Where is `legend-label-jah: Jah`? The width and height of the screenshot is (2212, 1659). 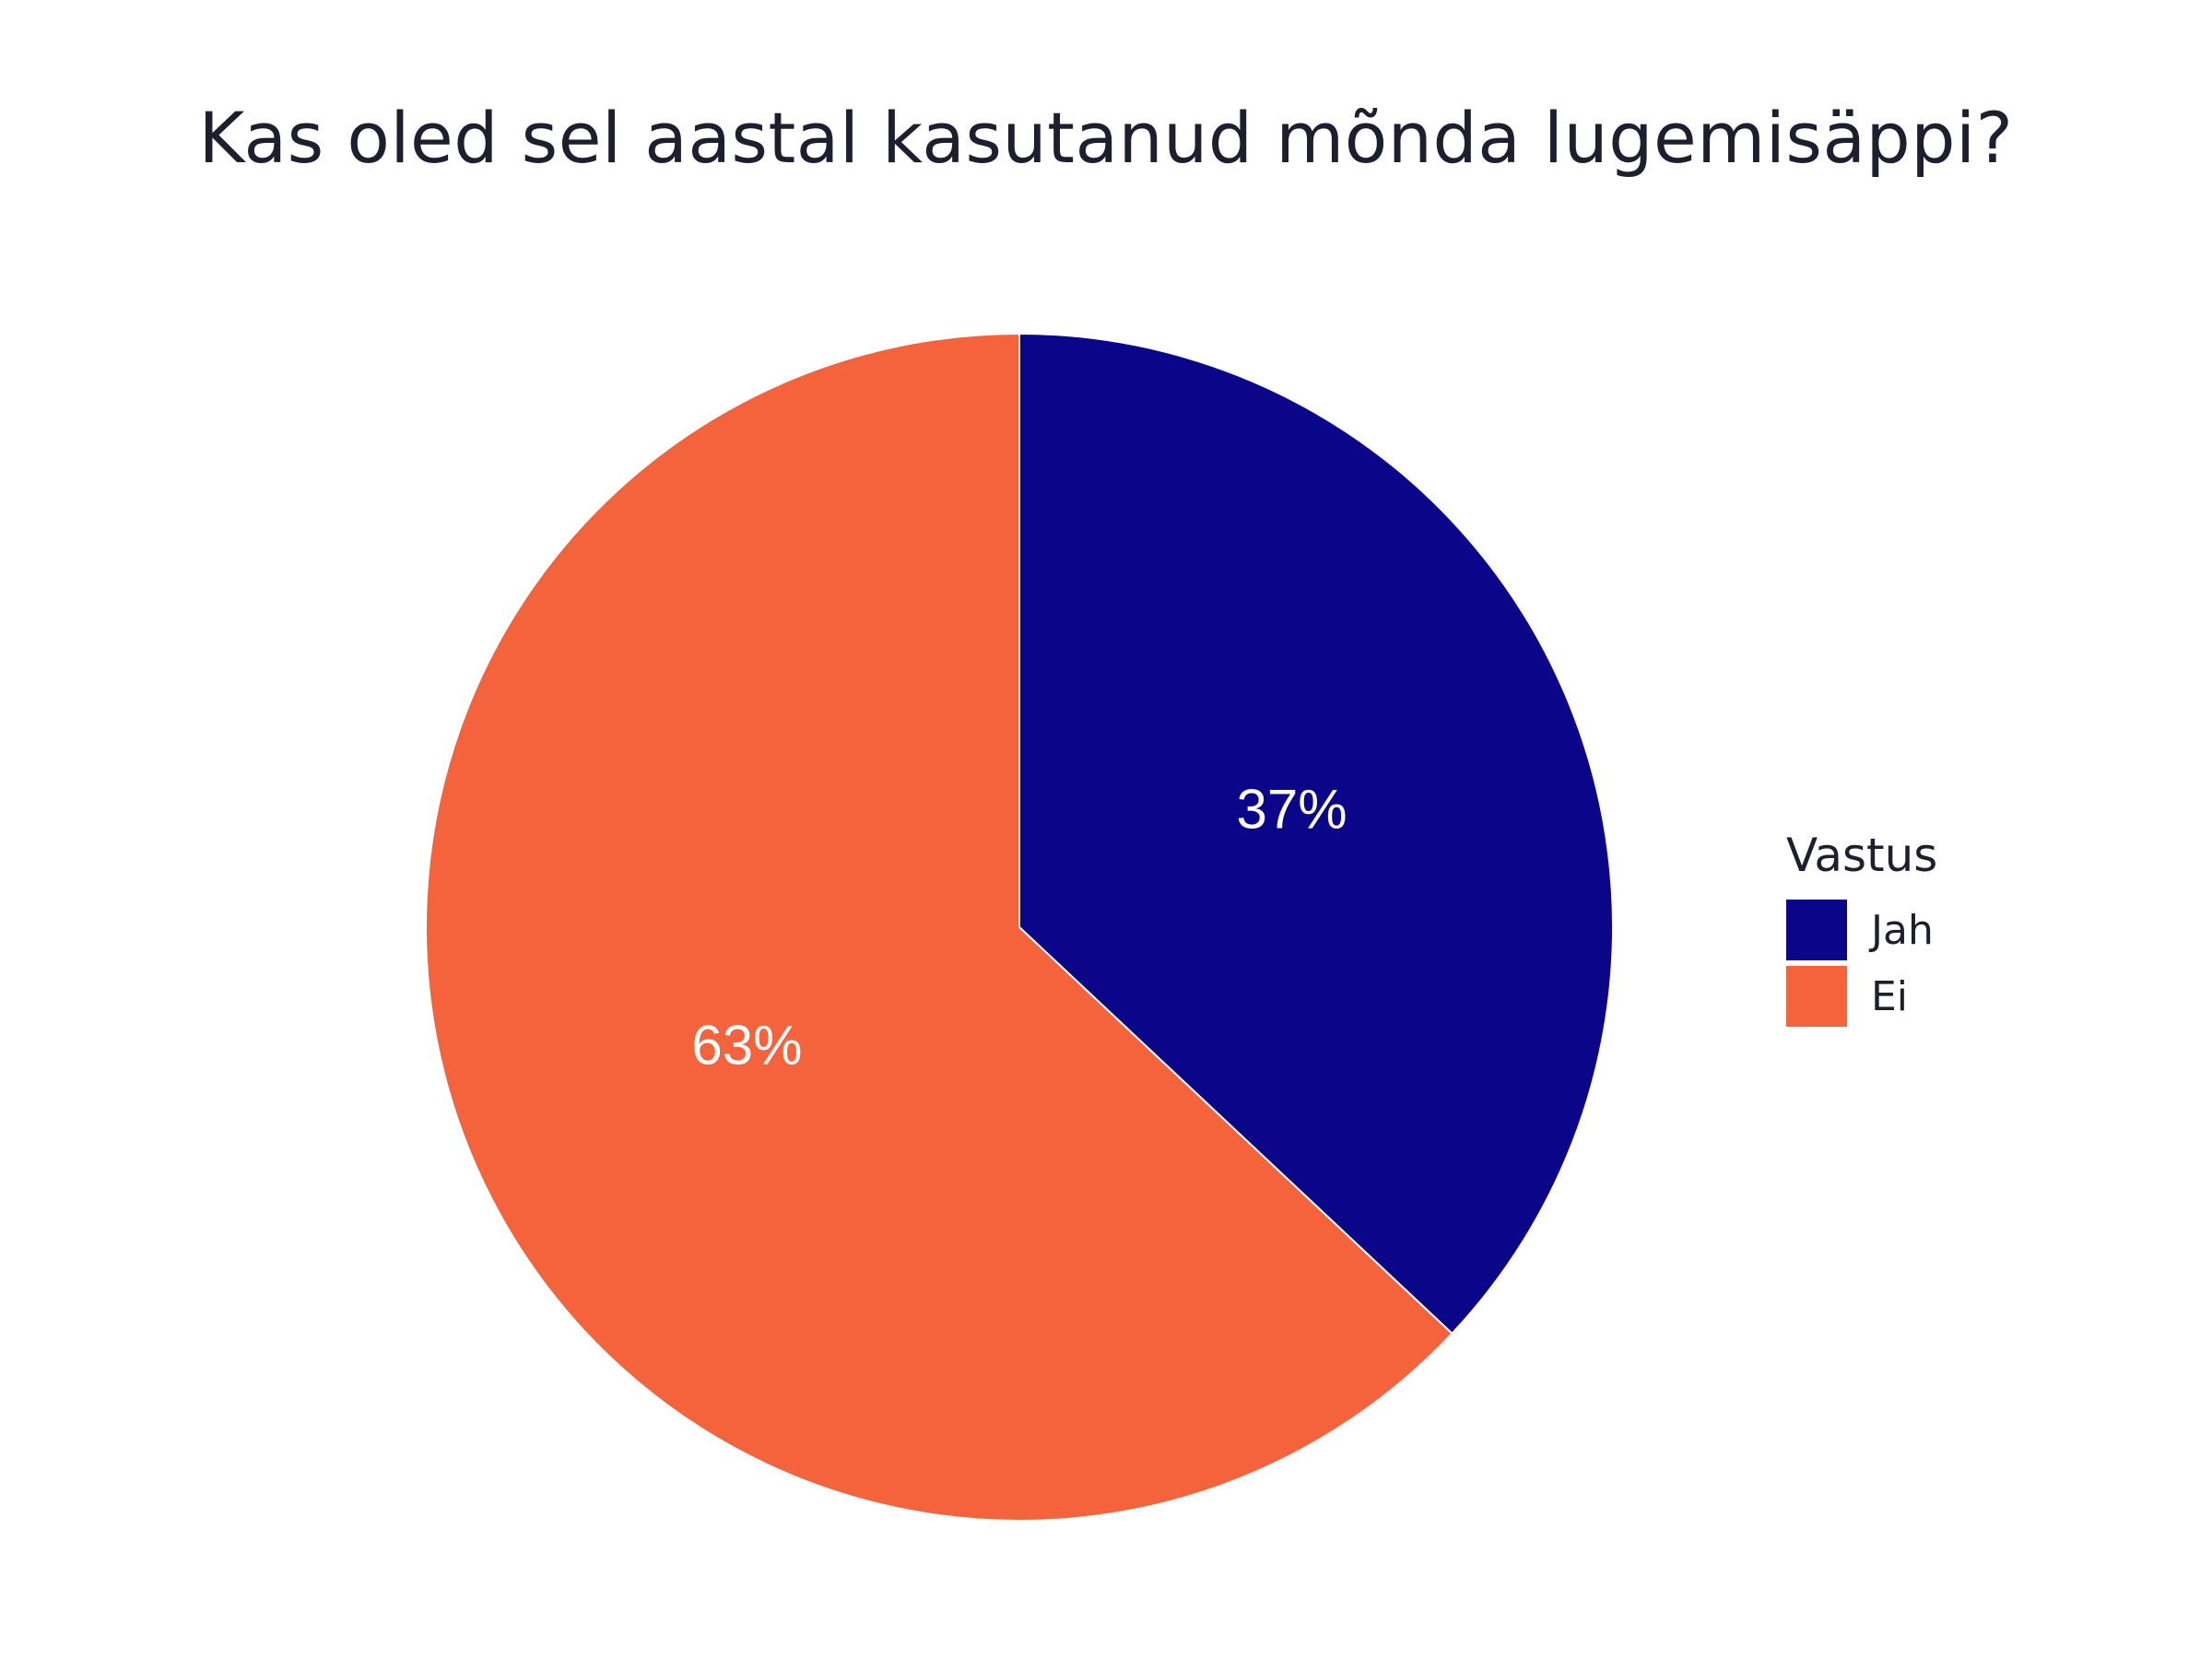 legend-label-jah: Jah is located at coordinates (1902, 930).